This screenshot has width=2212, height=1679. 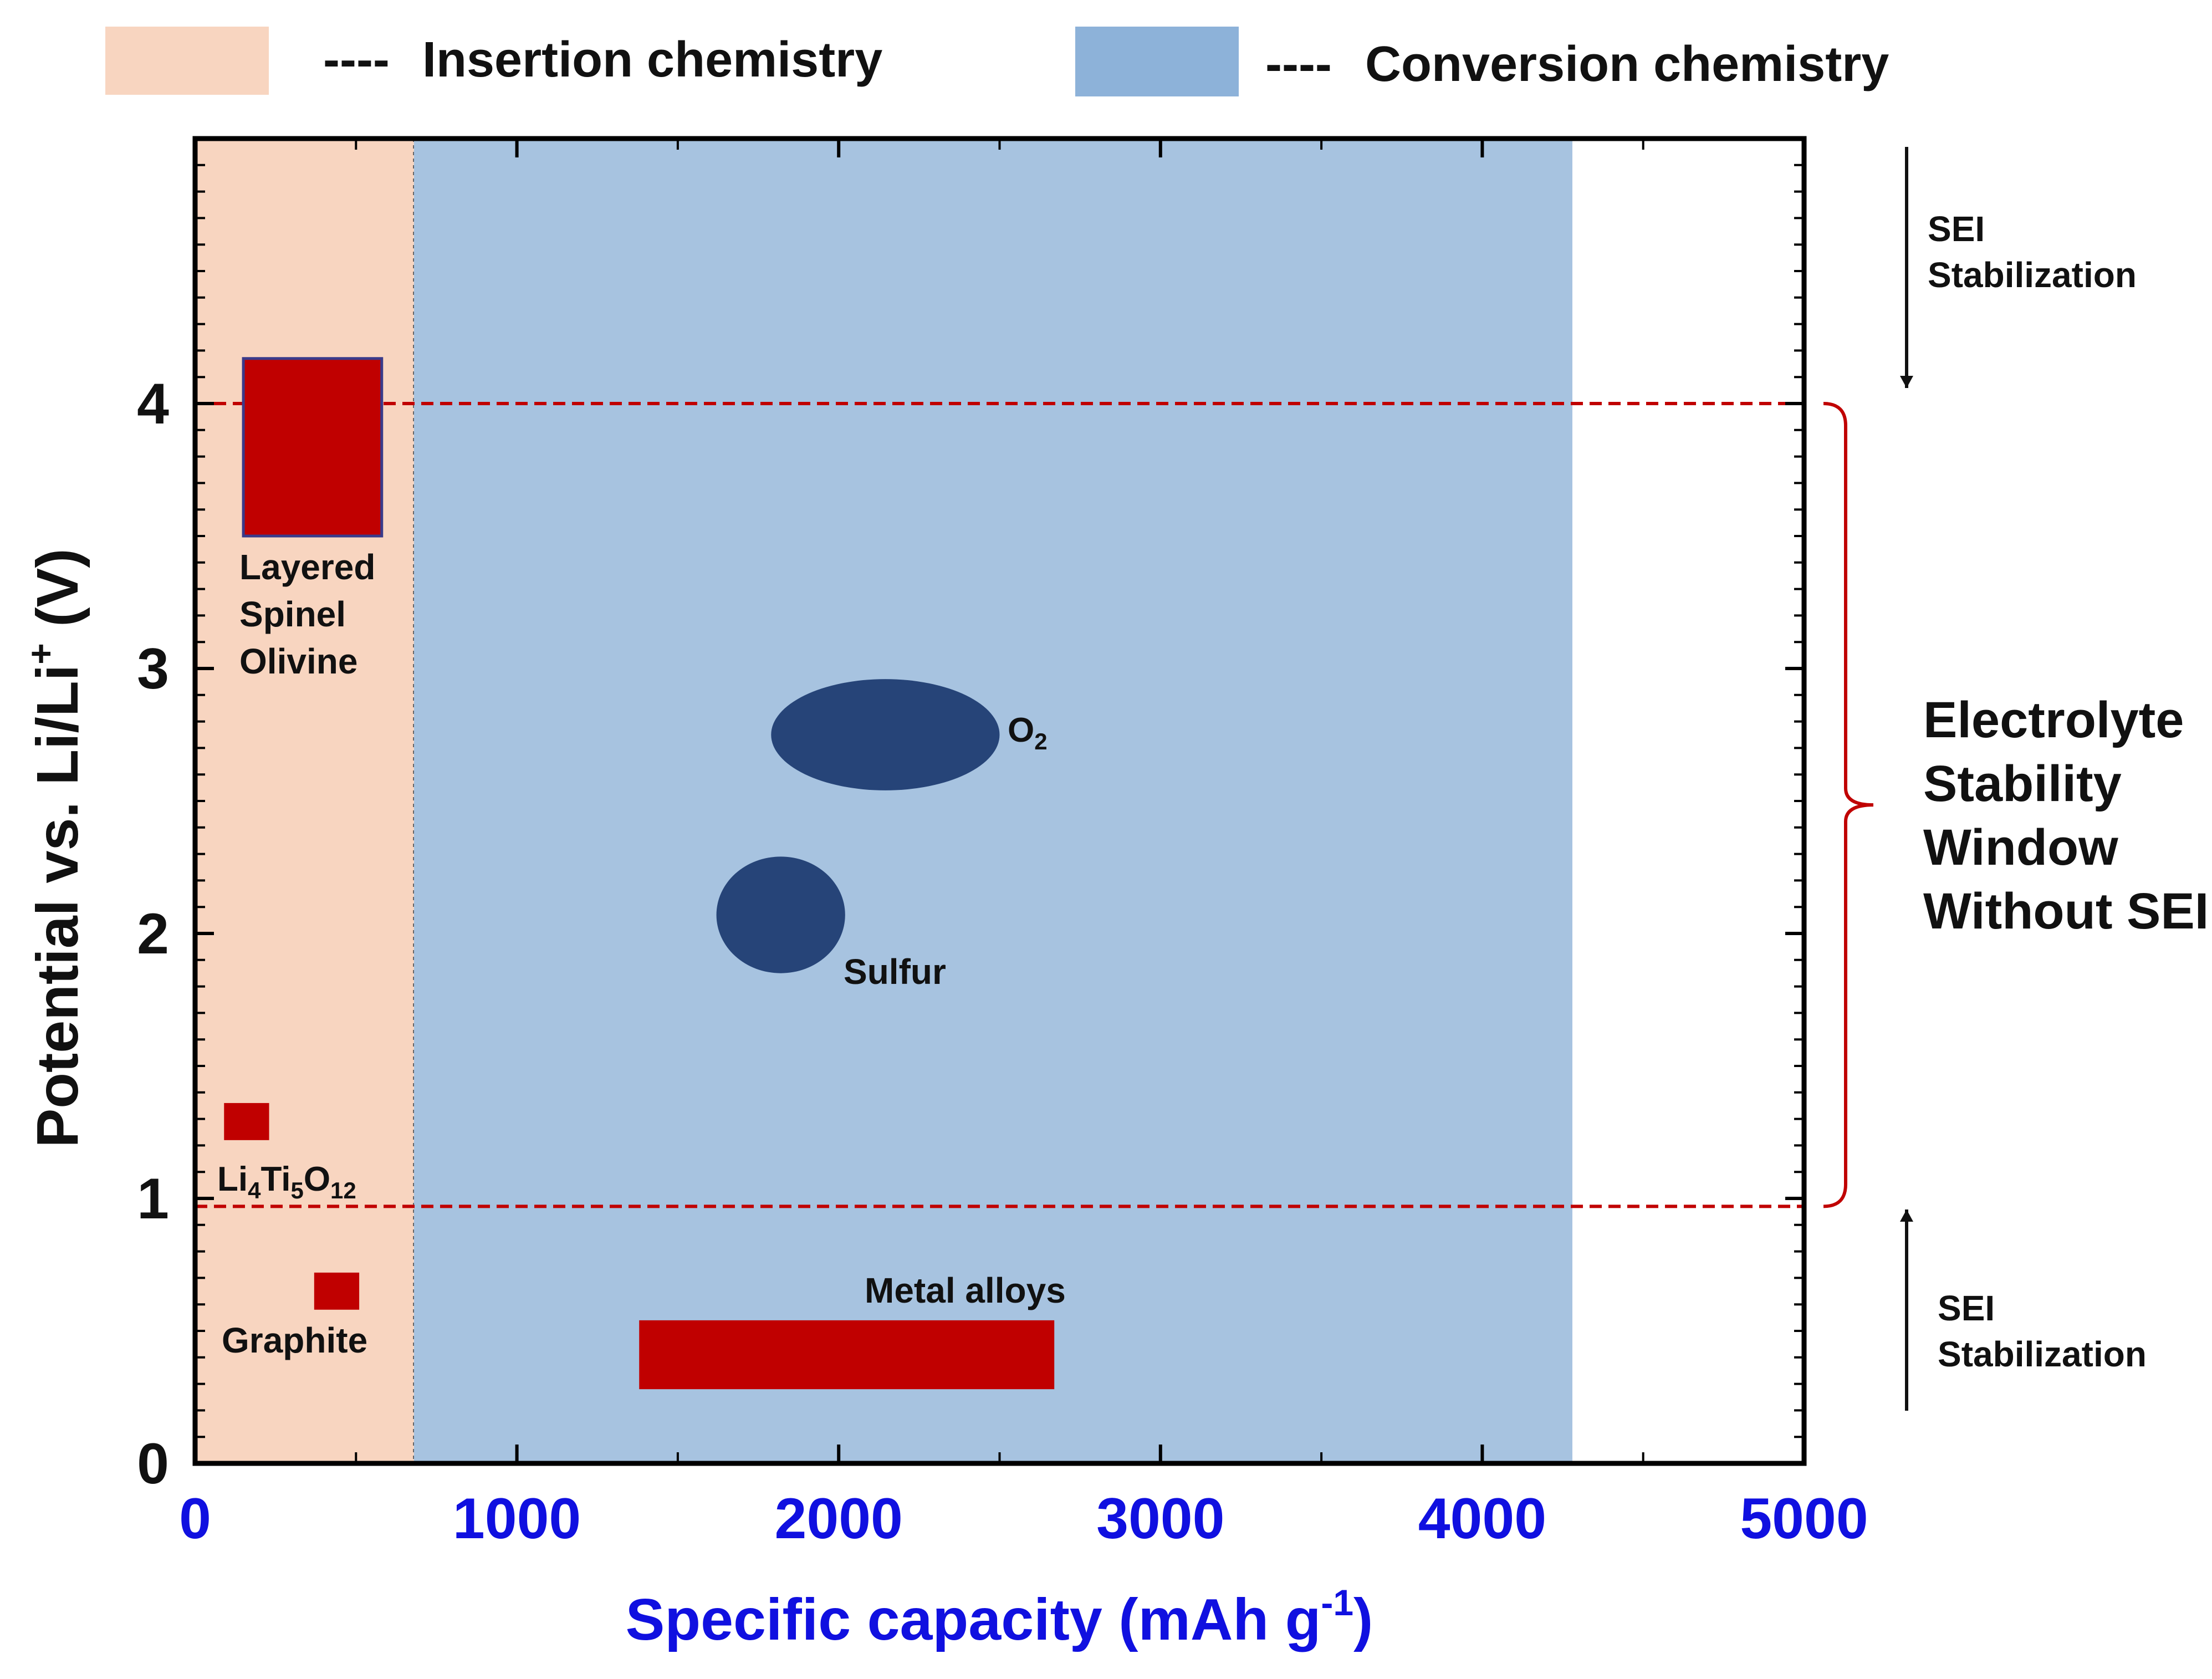 I want to click on label-metal-alloys: Metal alloys, so click(x=965, y=1290).